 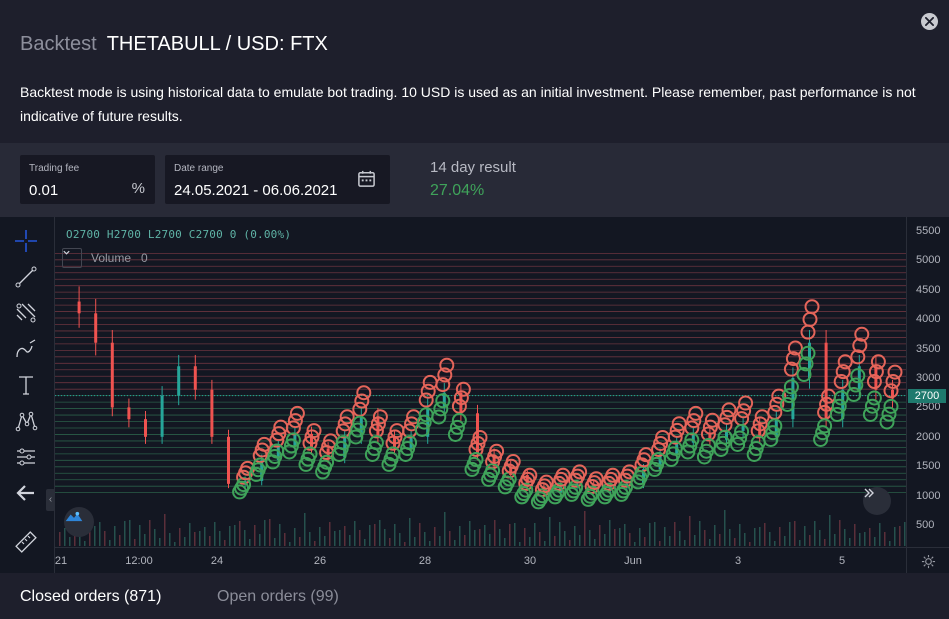 What do you see at coordinates (26, 457) in the screenshot?
I see `prediction-tool` at bounding box center [26, 457].